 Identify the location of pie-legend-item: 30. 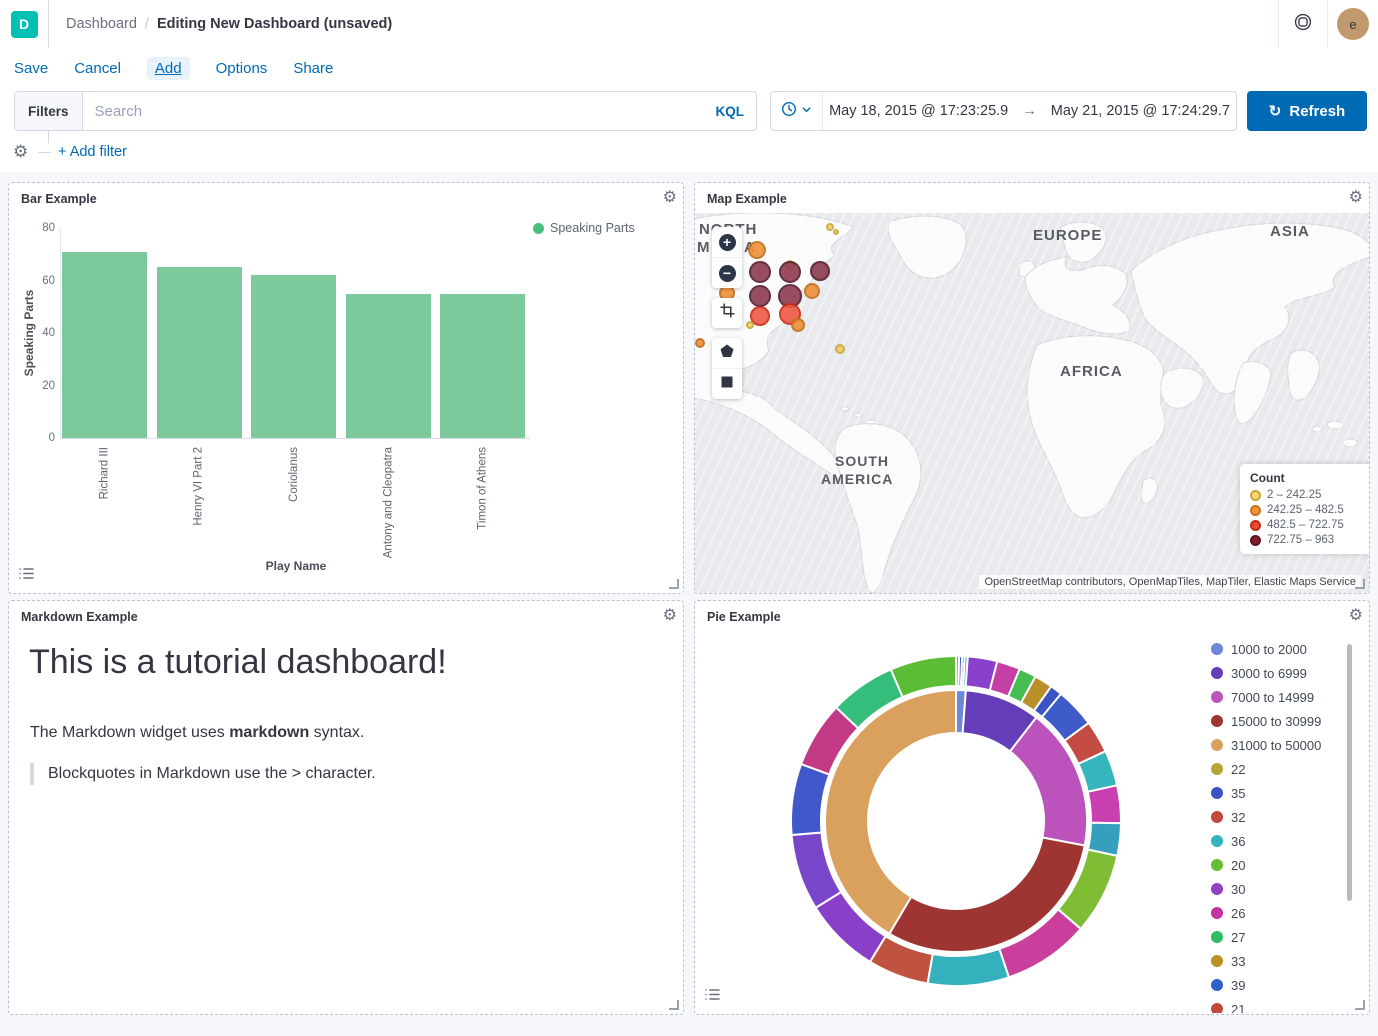
(1278, 889).